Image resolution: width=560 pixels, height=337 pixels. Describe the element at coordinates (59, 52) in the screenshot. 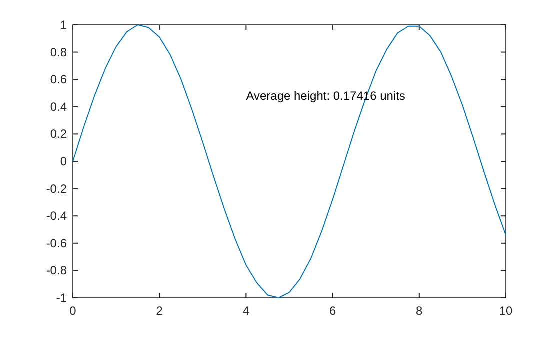

I see `y-tick-label: 0.8` at that location.